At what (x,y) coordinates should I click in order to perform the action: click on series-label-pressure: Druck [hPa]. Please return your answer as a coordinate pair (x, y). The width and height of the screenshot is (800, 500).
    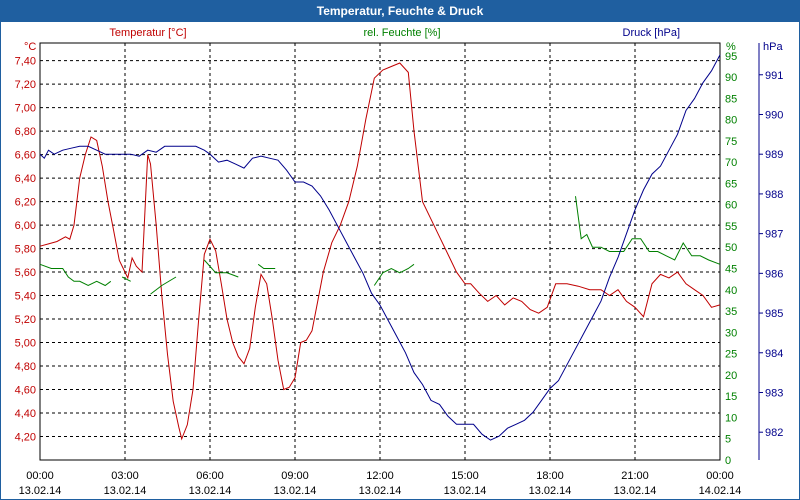
    Looking at the image, I should click on (651, 33).